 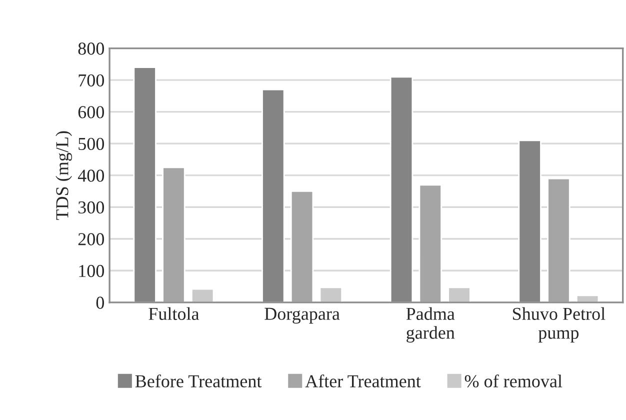 What do you see at coordinates (198, 381) in the screenshot?
I see `legend-label: Before Treatment` at bounding box center [198, 381].